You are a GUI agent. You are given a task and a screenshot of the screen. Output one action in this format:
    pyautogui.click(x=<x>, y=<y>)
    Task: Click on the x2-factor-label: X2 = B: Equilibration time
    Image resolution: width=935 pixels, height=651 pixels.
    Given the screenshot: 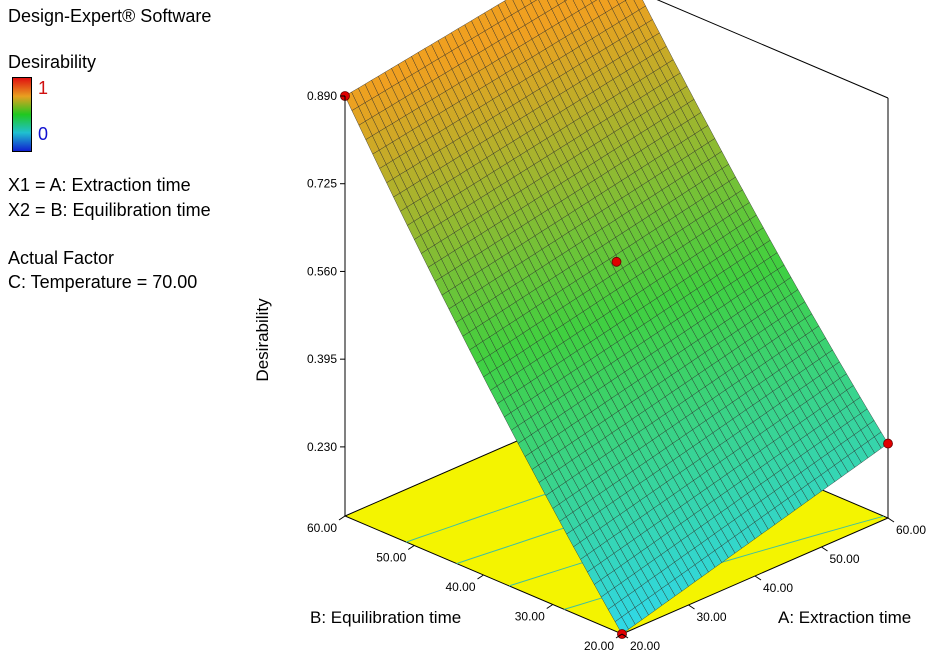 What is the action you would take?
    pyautogui.click(x=109, y=210)
    